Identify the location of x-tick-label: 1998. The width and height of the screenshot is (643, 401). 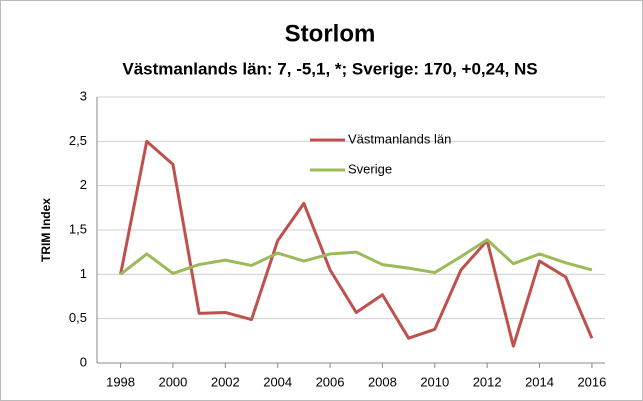
(120, 381).